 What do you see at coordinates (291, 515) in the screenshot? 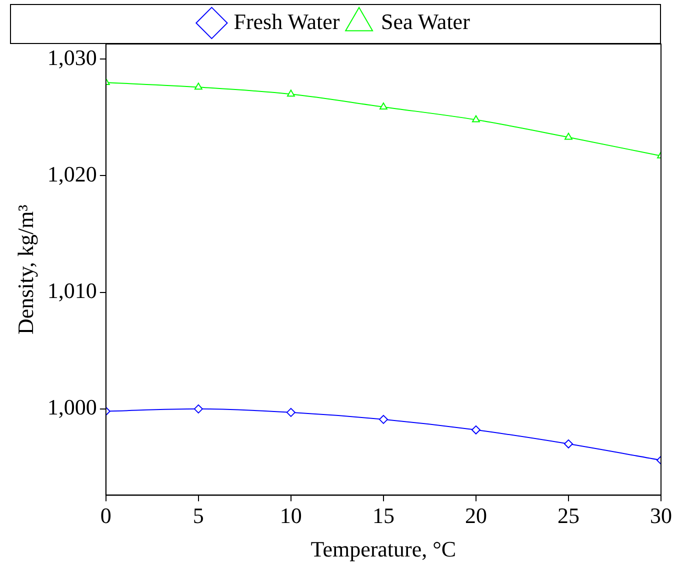
I see `x-tick-label: 10` at bounding box center [291, 515].